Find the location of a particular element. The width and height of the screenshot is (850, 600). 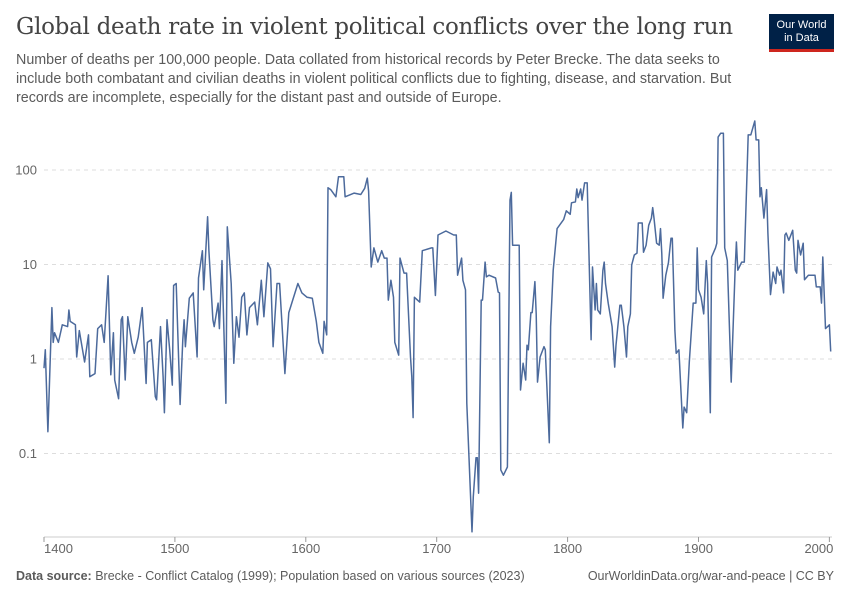

footer-link: OurWorldinData.org/war-and-peace | CC BY is located at coordinates (710, 576).